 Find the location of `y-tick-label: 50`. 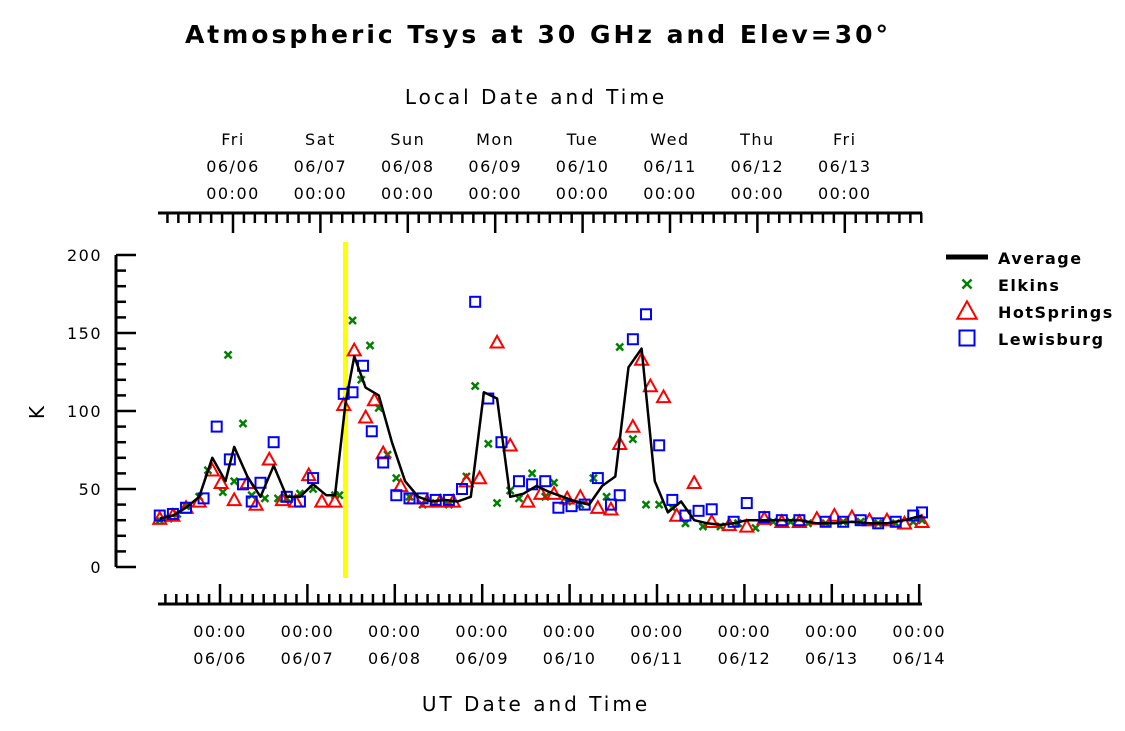

y-tick-label: 50 is located at coordinates (90, 489).